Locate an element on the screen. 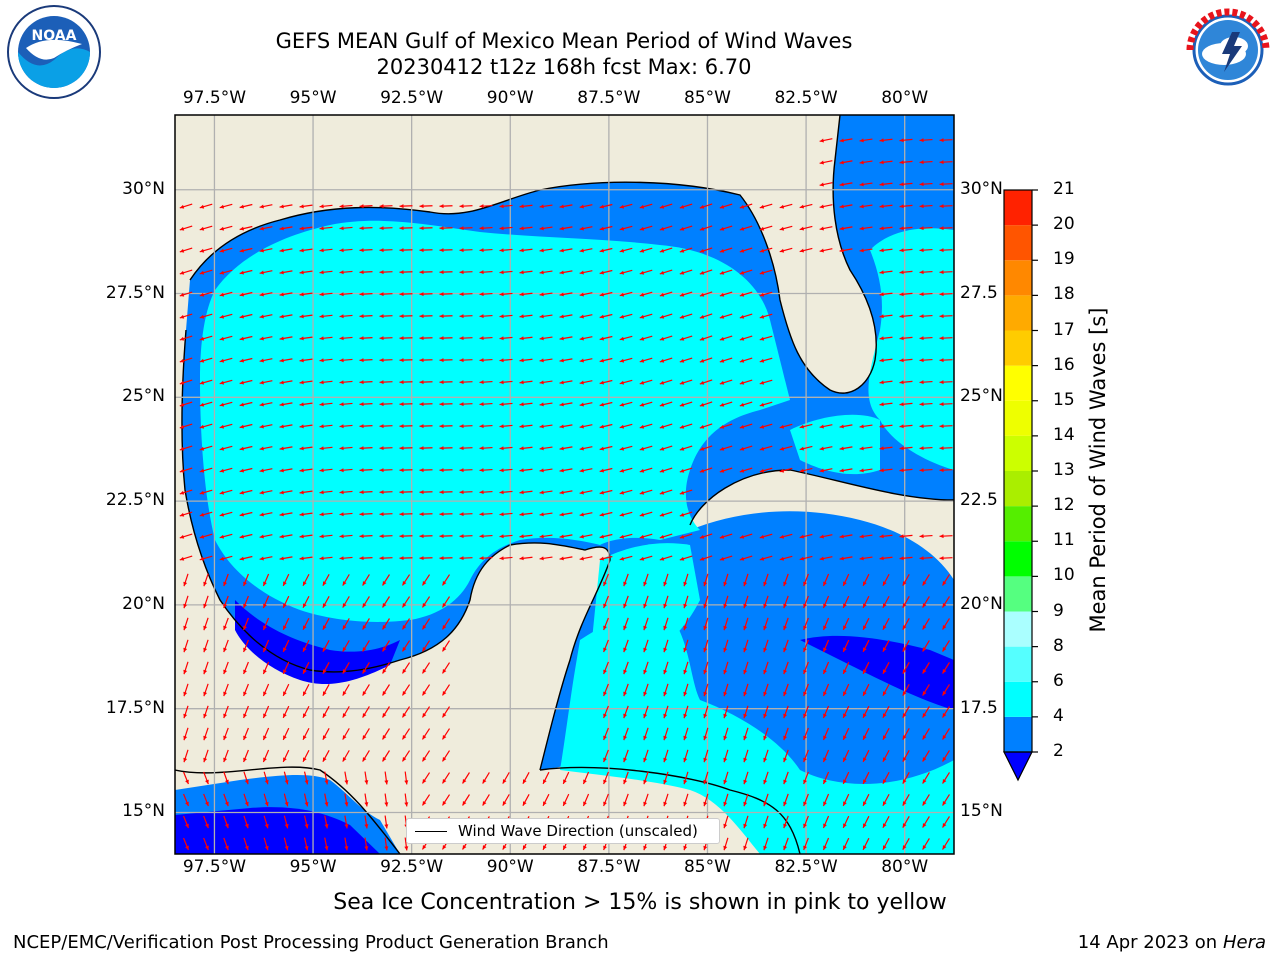  map-legend: Wind Wave Direction (unscaled) is located at coordinates (563, 831).